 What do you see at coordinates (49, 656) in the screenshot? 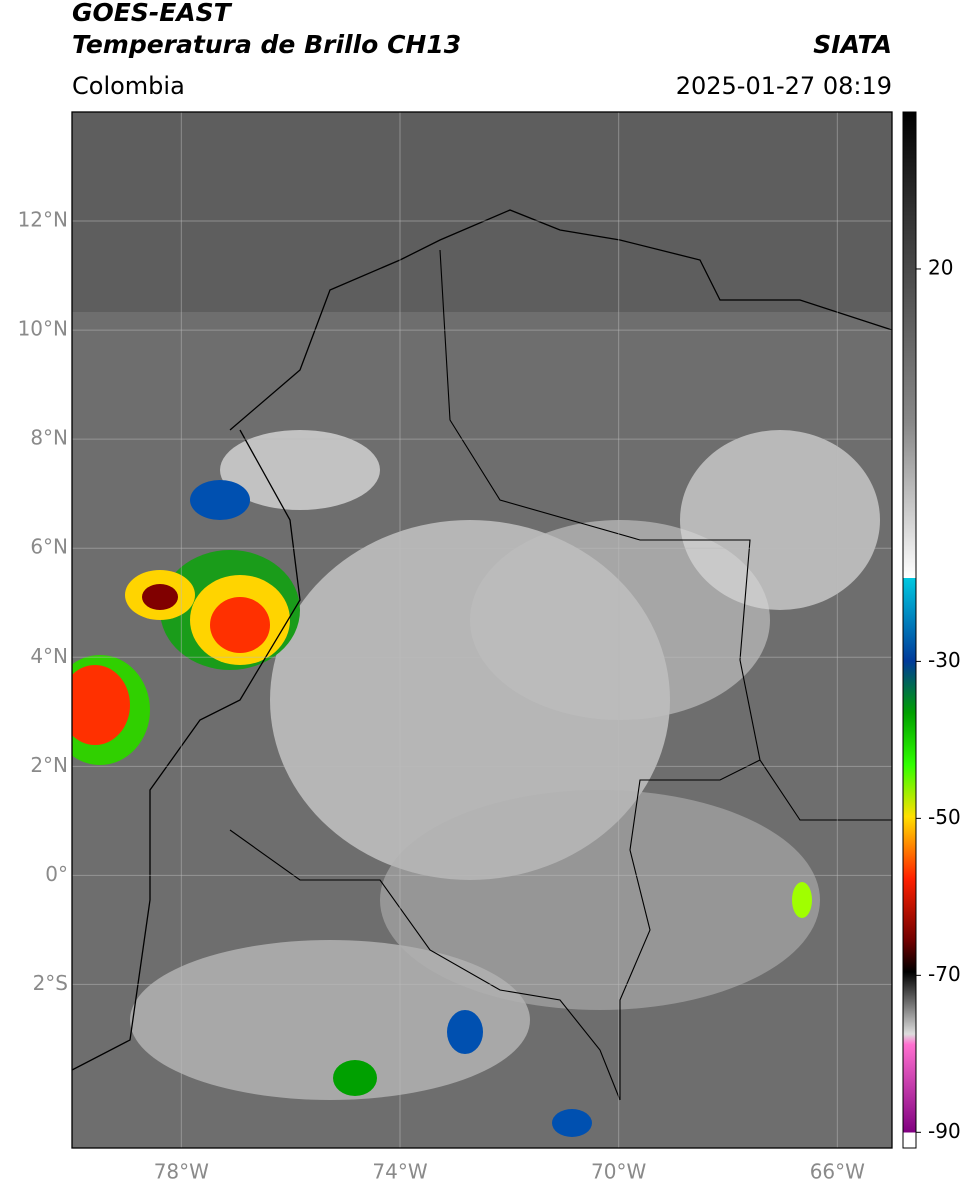
I see `lat-tick-label: 4°N` at bounding box center [49, 656].